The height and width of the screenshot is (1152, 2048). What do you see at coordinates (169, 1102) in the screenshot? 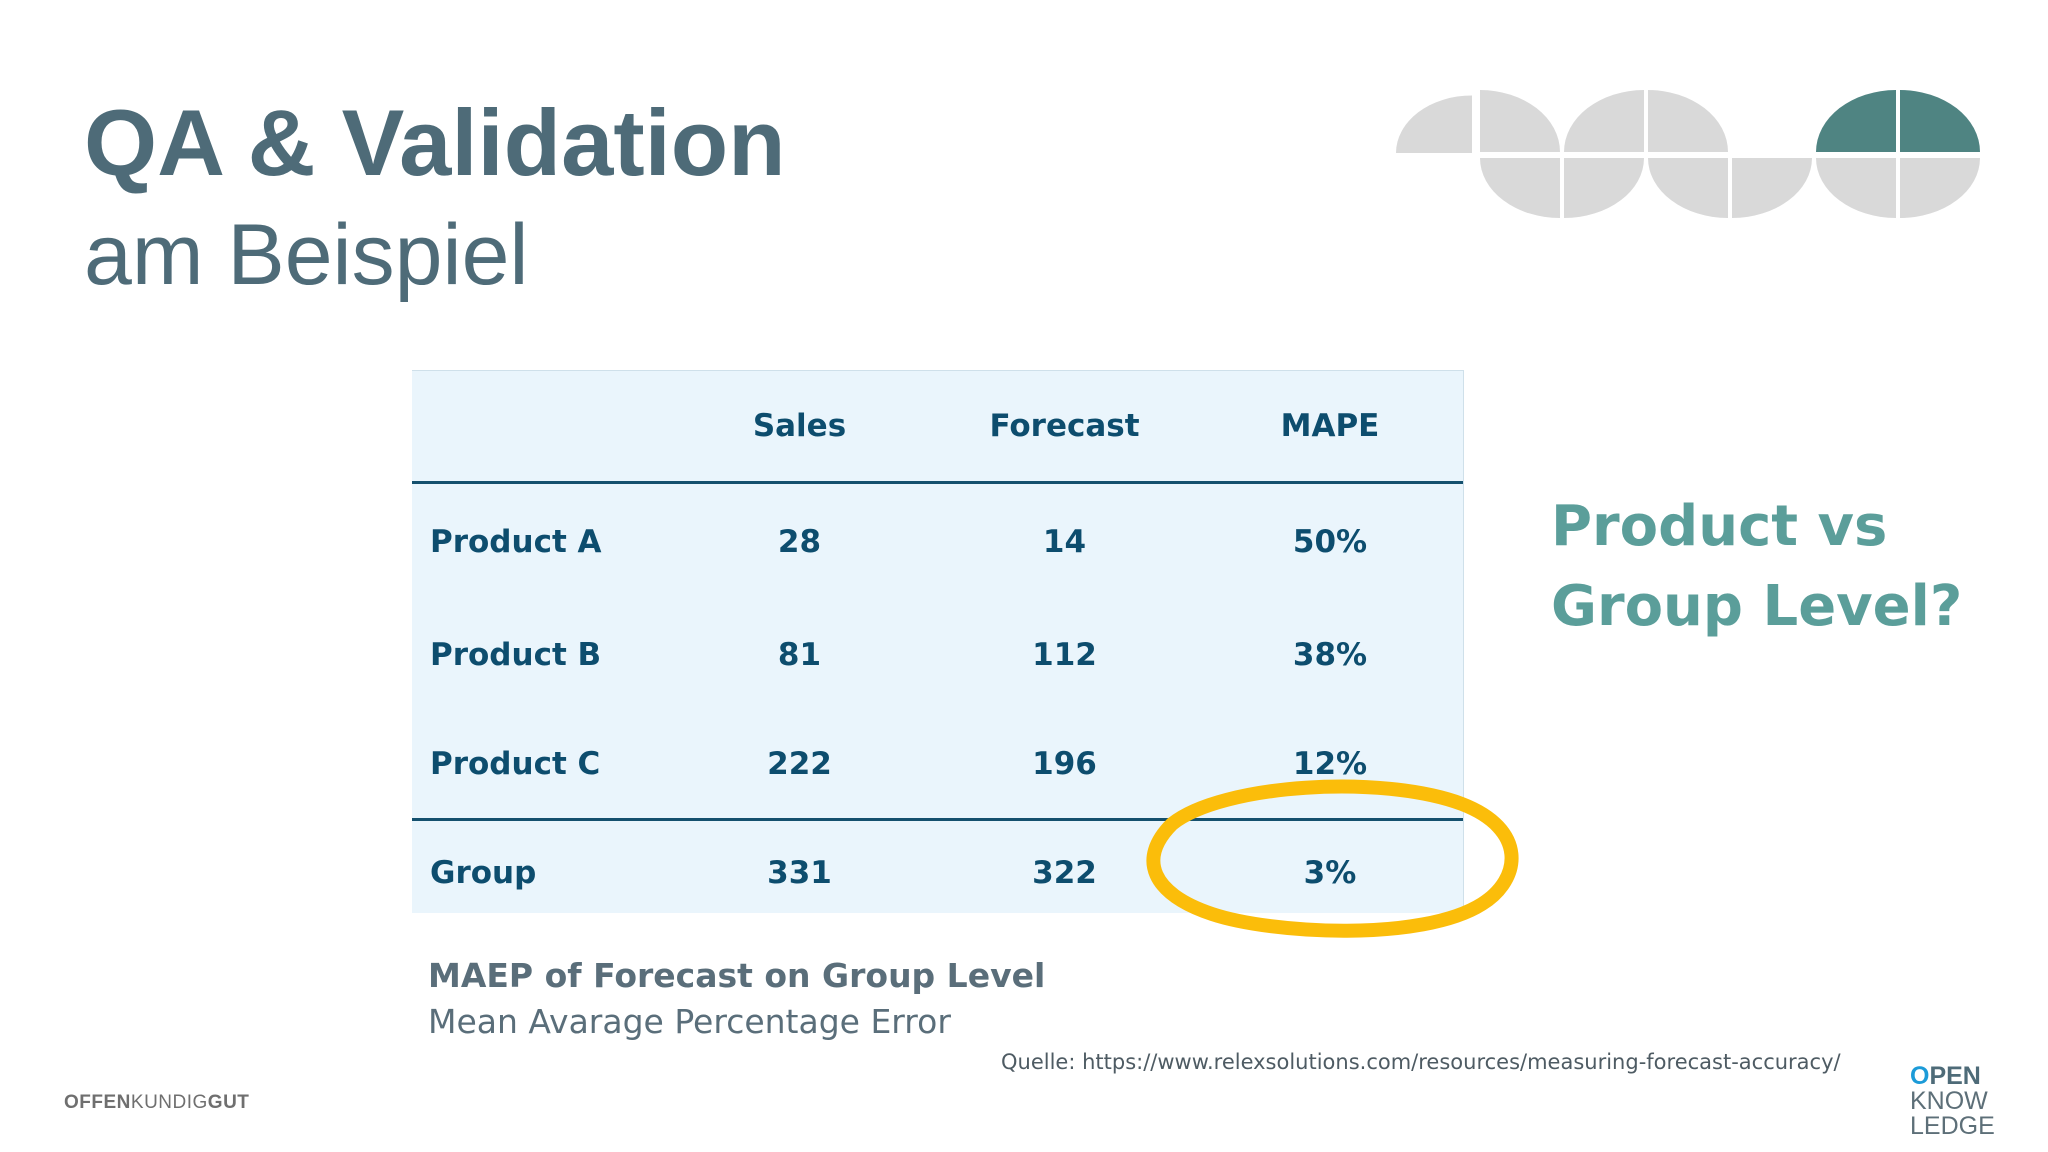
I see `logo-part: KUNDIG` at bounding box center [169, 1102].